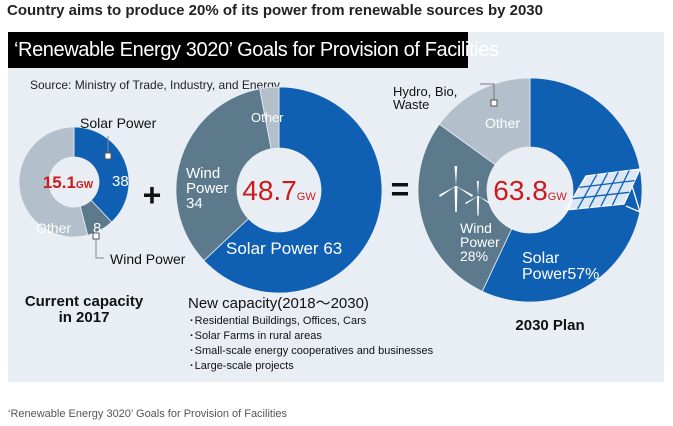 This screenshot has height=426, width=673. What do you see at coordinates (84, 301) in the screenshot?
I see `current-capacity-line1: Current capacity` at bounding box center [84, 301].